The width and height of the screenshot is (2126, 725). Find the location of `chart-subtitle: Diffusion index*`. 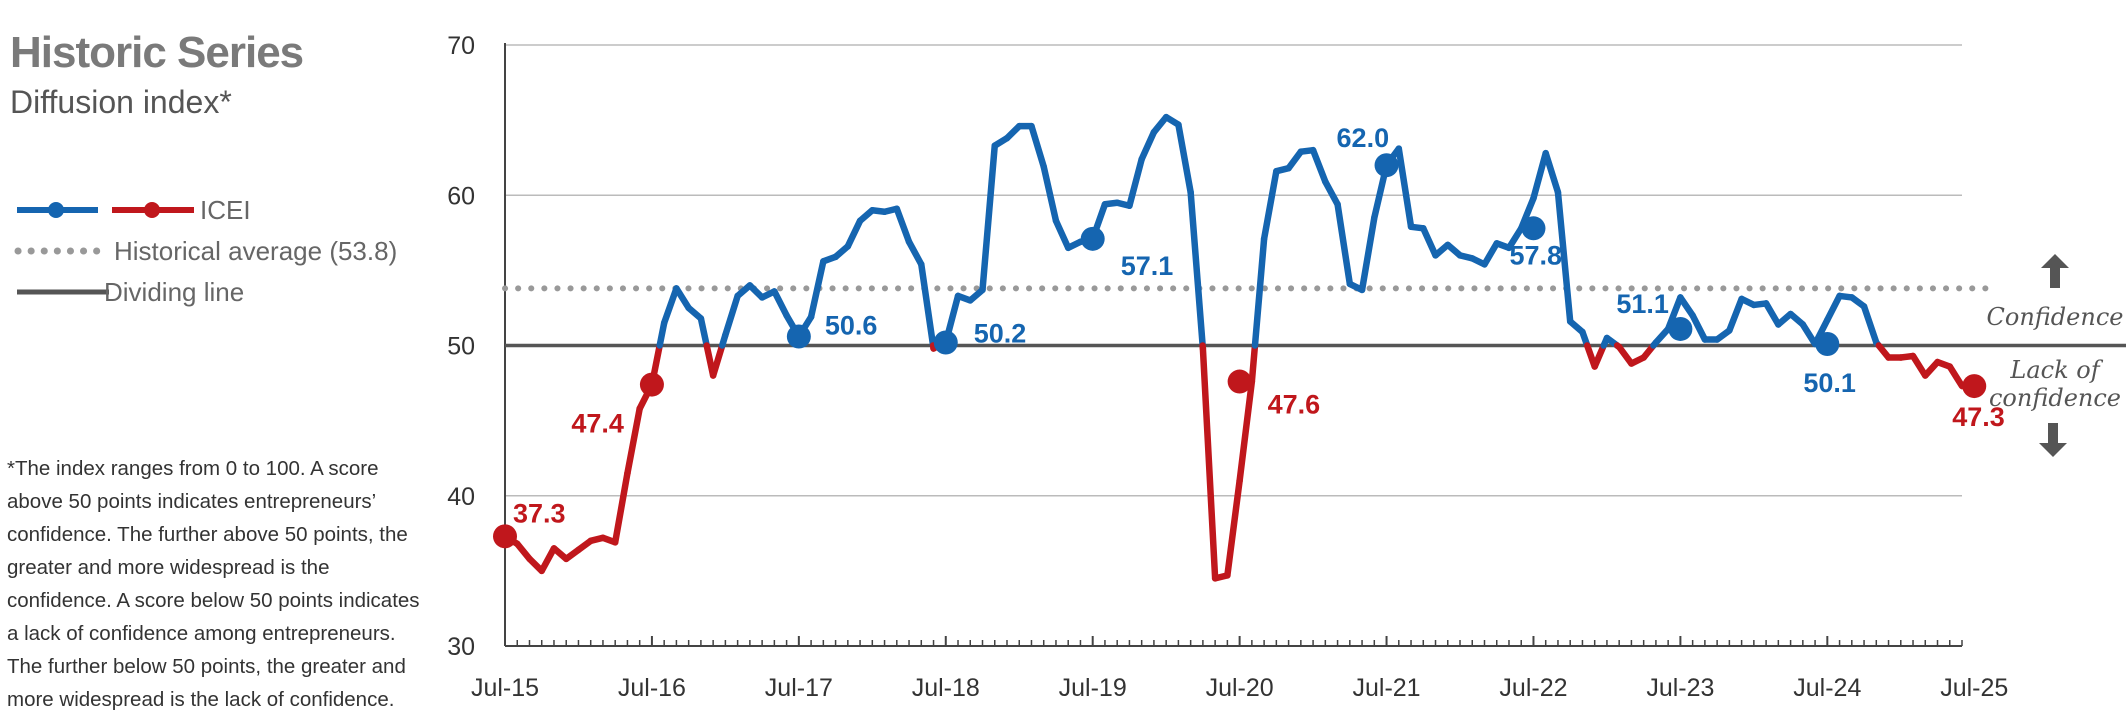

chart-subtitle: Diffusion index* is located at coordinates (121, 102).